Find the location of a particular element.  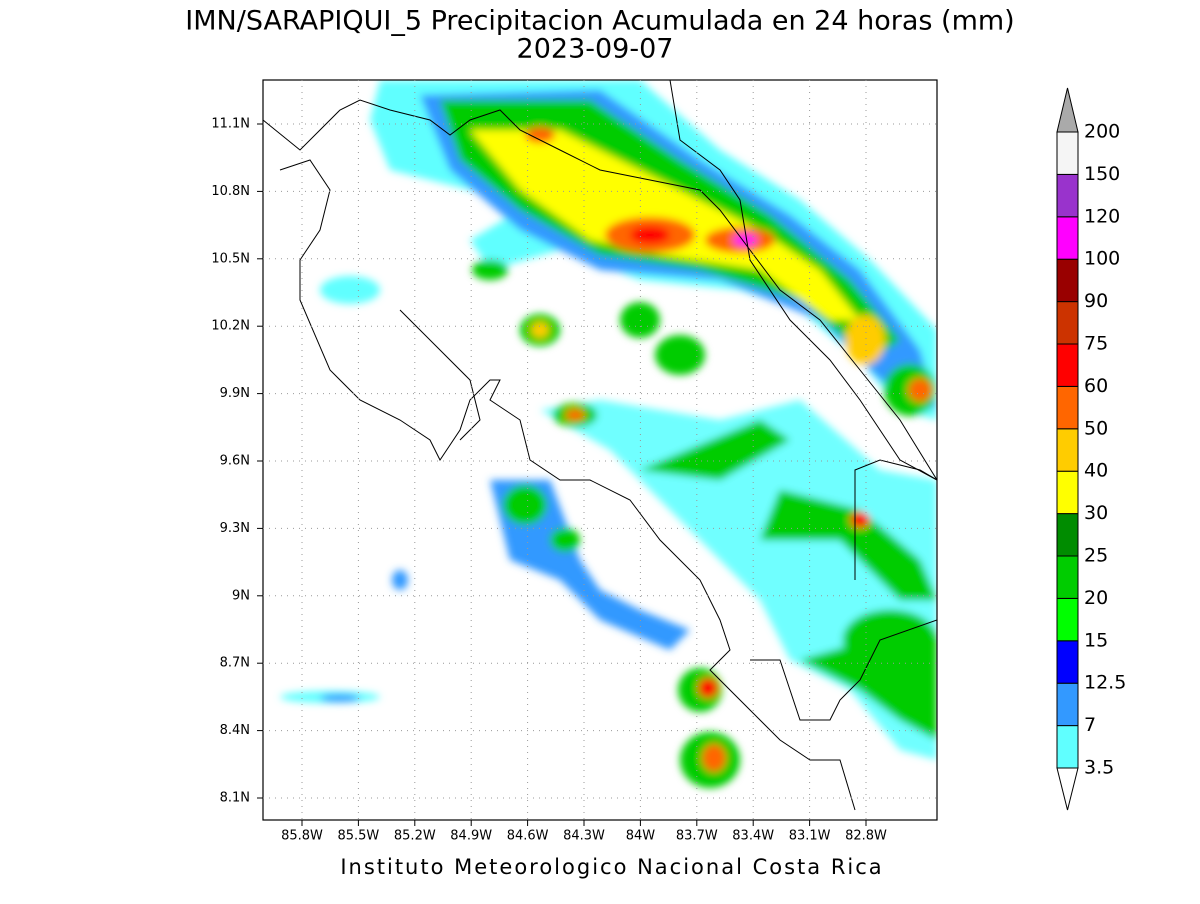

colorbar-label: 90 is located at coordinates (1096, 301).